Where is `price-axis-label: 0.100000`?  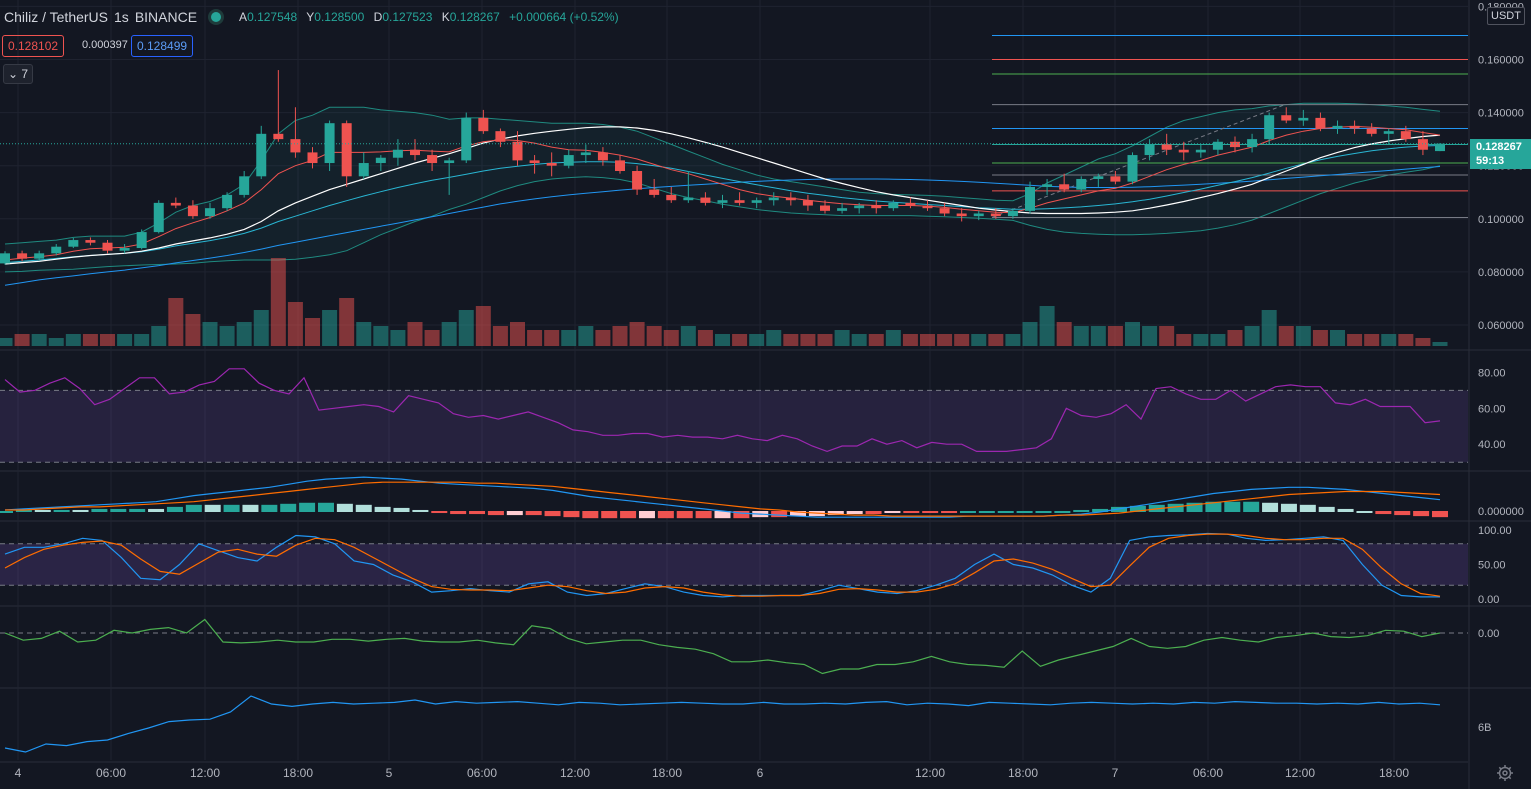
price-axis-label: 0.100000 is located at coordinates (1501, 220).